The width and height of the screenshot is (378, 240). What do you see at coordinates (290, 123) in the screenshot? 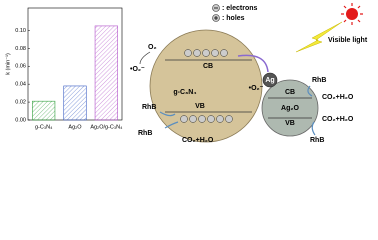
I see `ag2o-vb: VB` at bounding box center [290, 123].